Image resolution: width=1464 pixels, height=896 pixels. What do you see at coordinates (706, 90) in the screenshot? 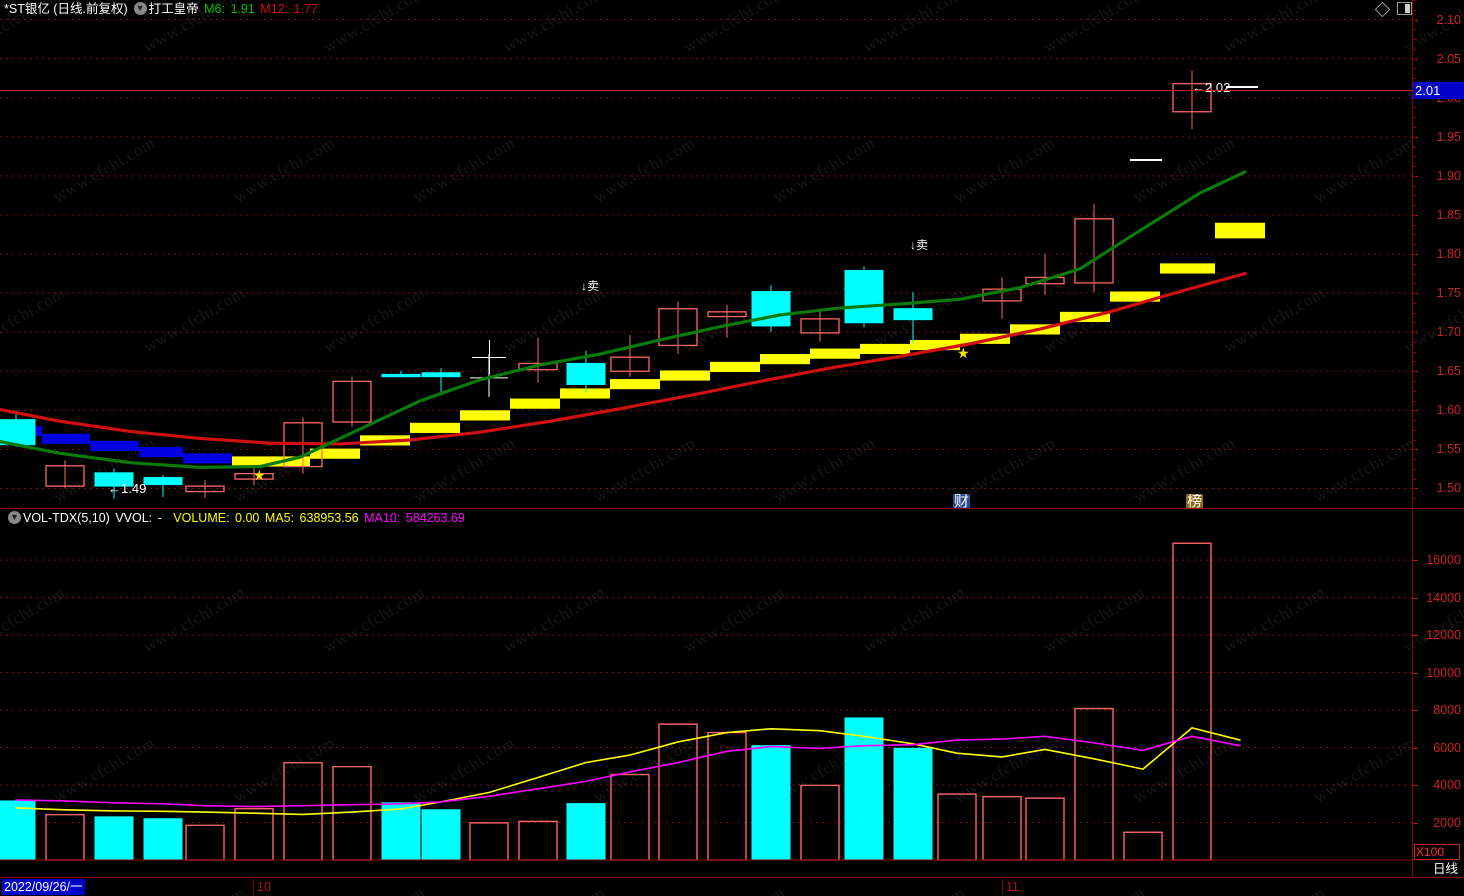
I see `current-price-line` at bounding box center [706, 90].